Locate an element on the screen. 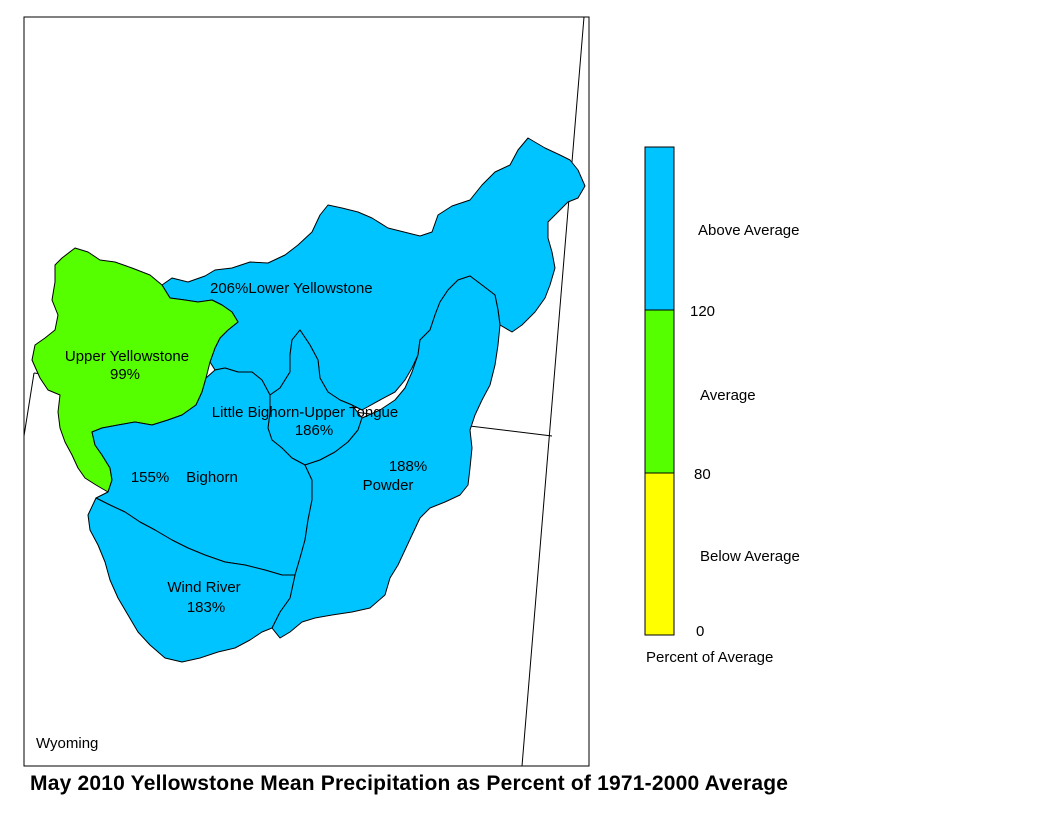 Image resolution: width=1056 pixels, height=816 pixels. legend-label-below: Below Average is located at coordinates (750, 556).